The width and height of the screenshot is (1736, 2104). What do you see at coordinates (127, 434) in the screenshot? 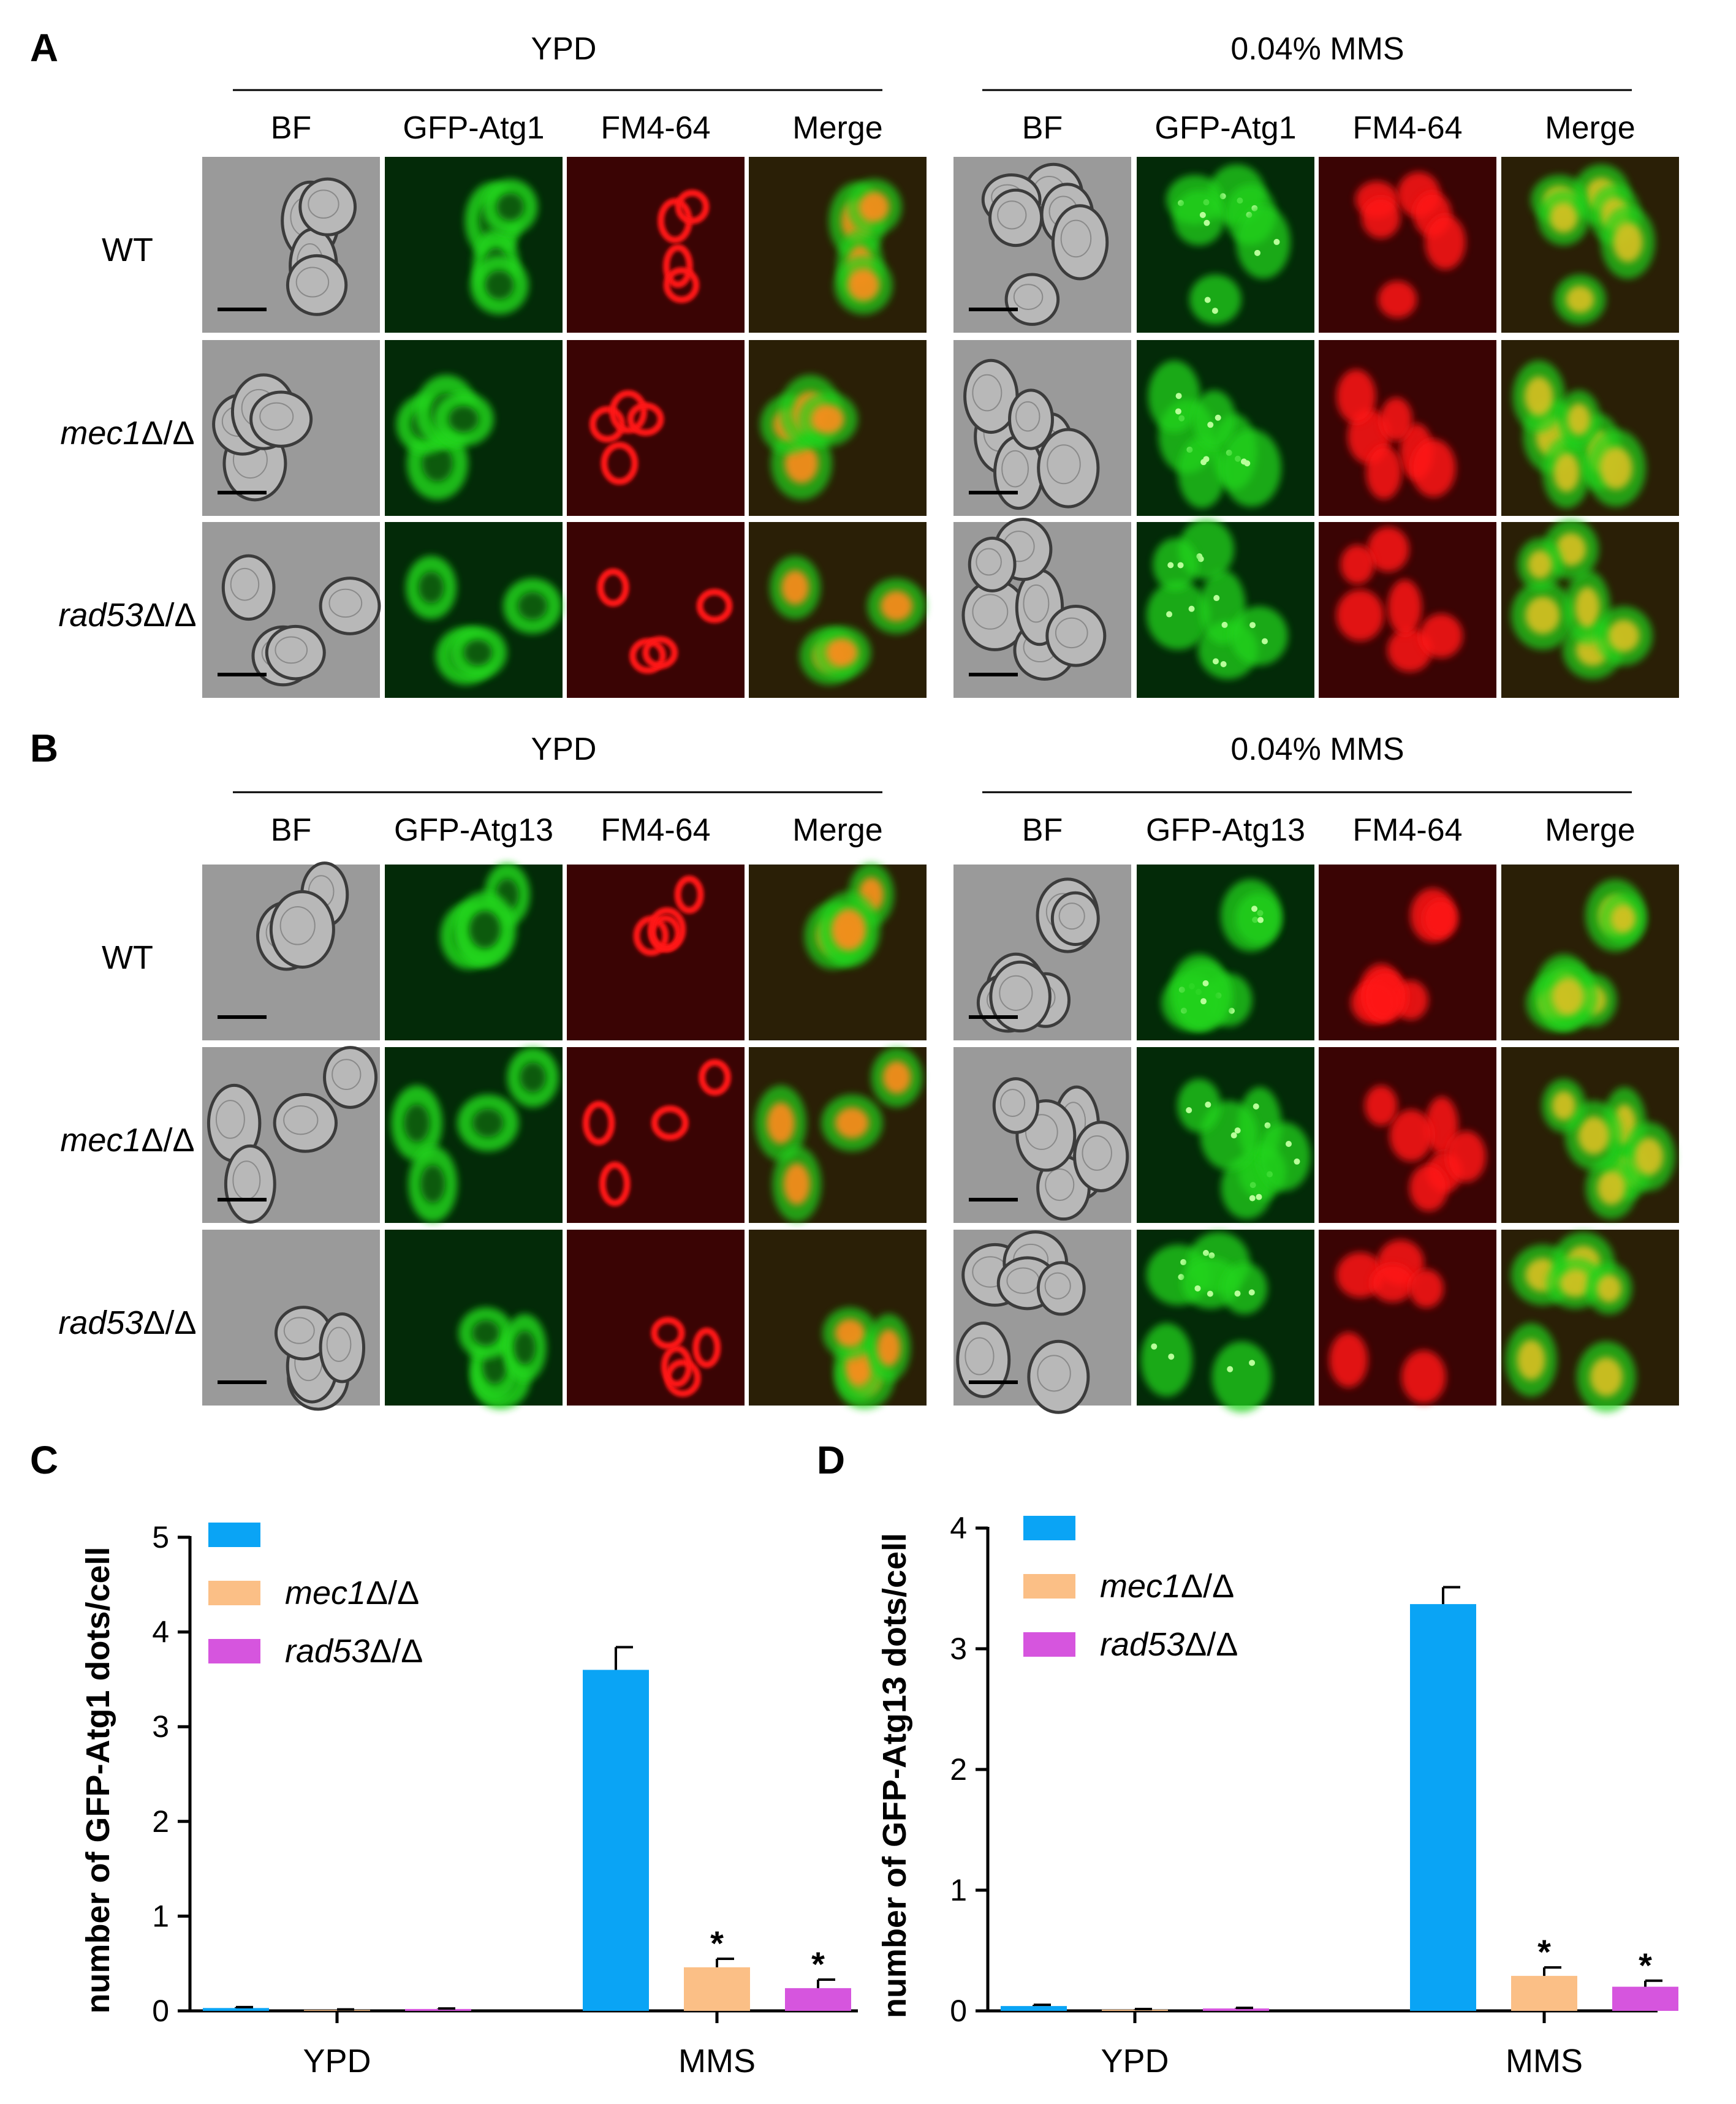
I see `row-label: mec1Δ/Δ` at bounding box center [127, 434].